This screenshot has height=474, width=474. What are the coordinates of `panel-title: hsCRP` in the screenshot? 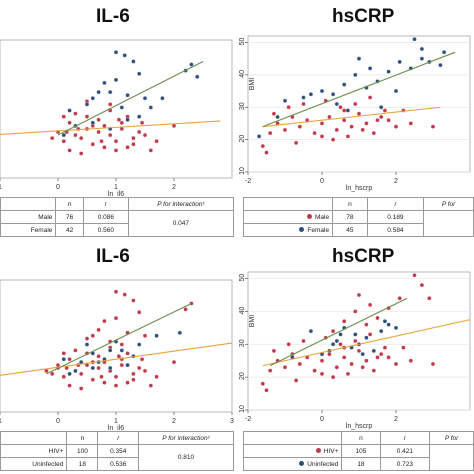 It's located at (363, 16).